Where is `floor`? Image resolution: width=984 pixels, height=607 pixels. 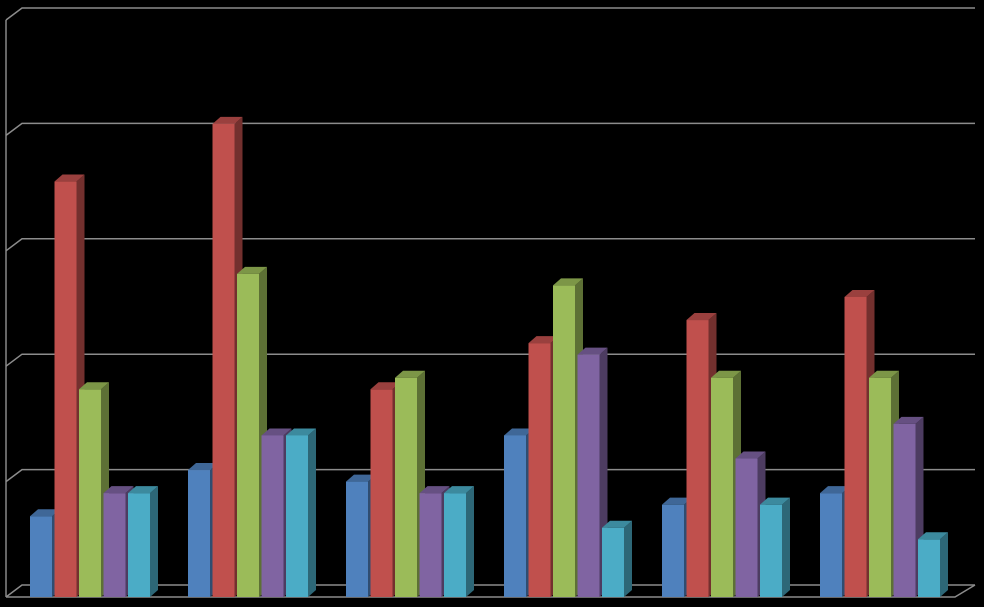
floor is located at coordinates (491, 591).